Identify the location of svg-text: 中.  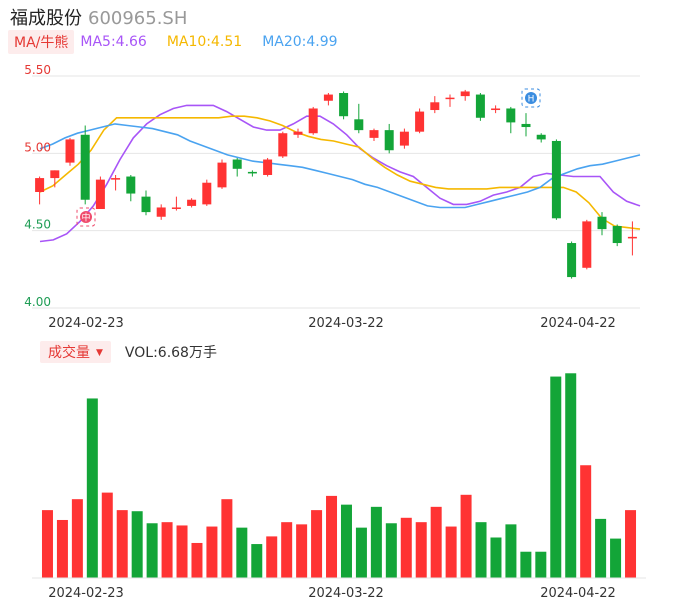
(85, 218).